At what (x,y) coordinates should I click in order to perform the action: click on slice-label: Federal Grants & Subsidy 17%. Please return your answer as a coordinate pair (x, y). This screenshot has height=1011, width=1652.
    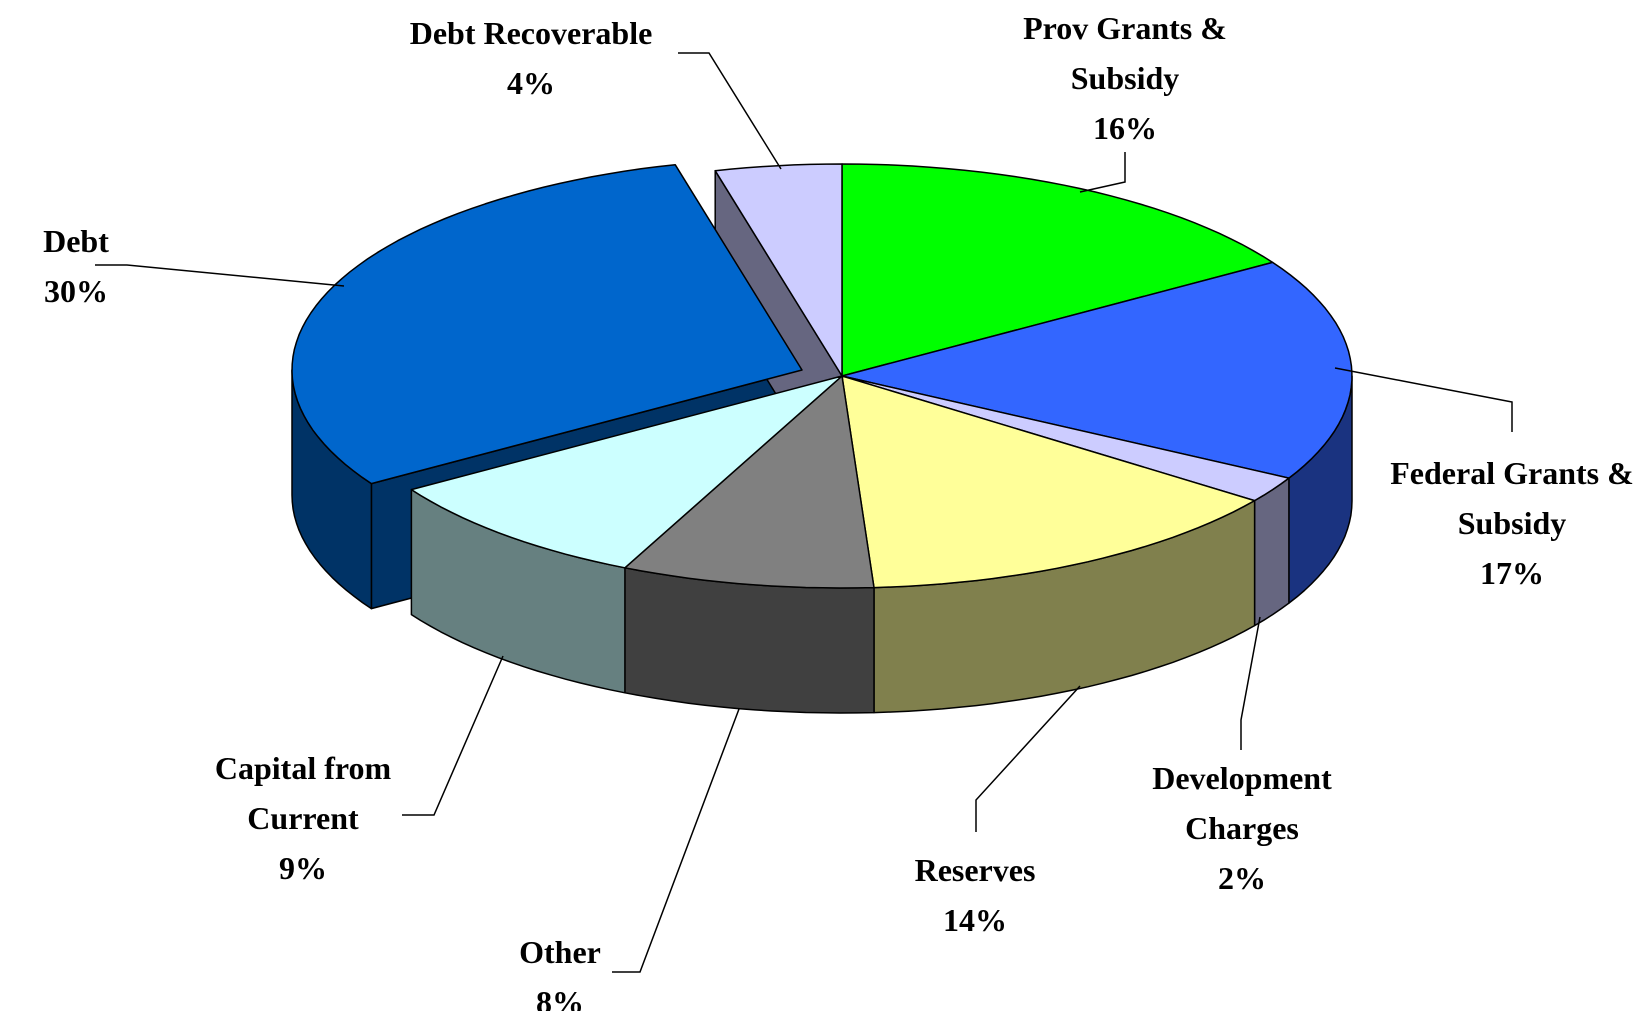
    Looking at the image, I should click on (1509, 523).